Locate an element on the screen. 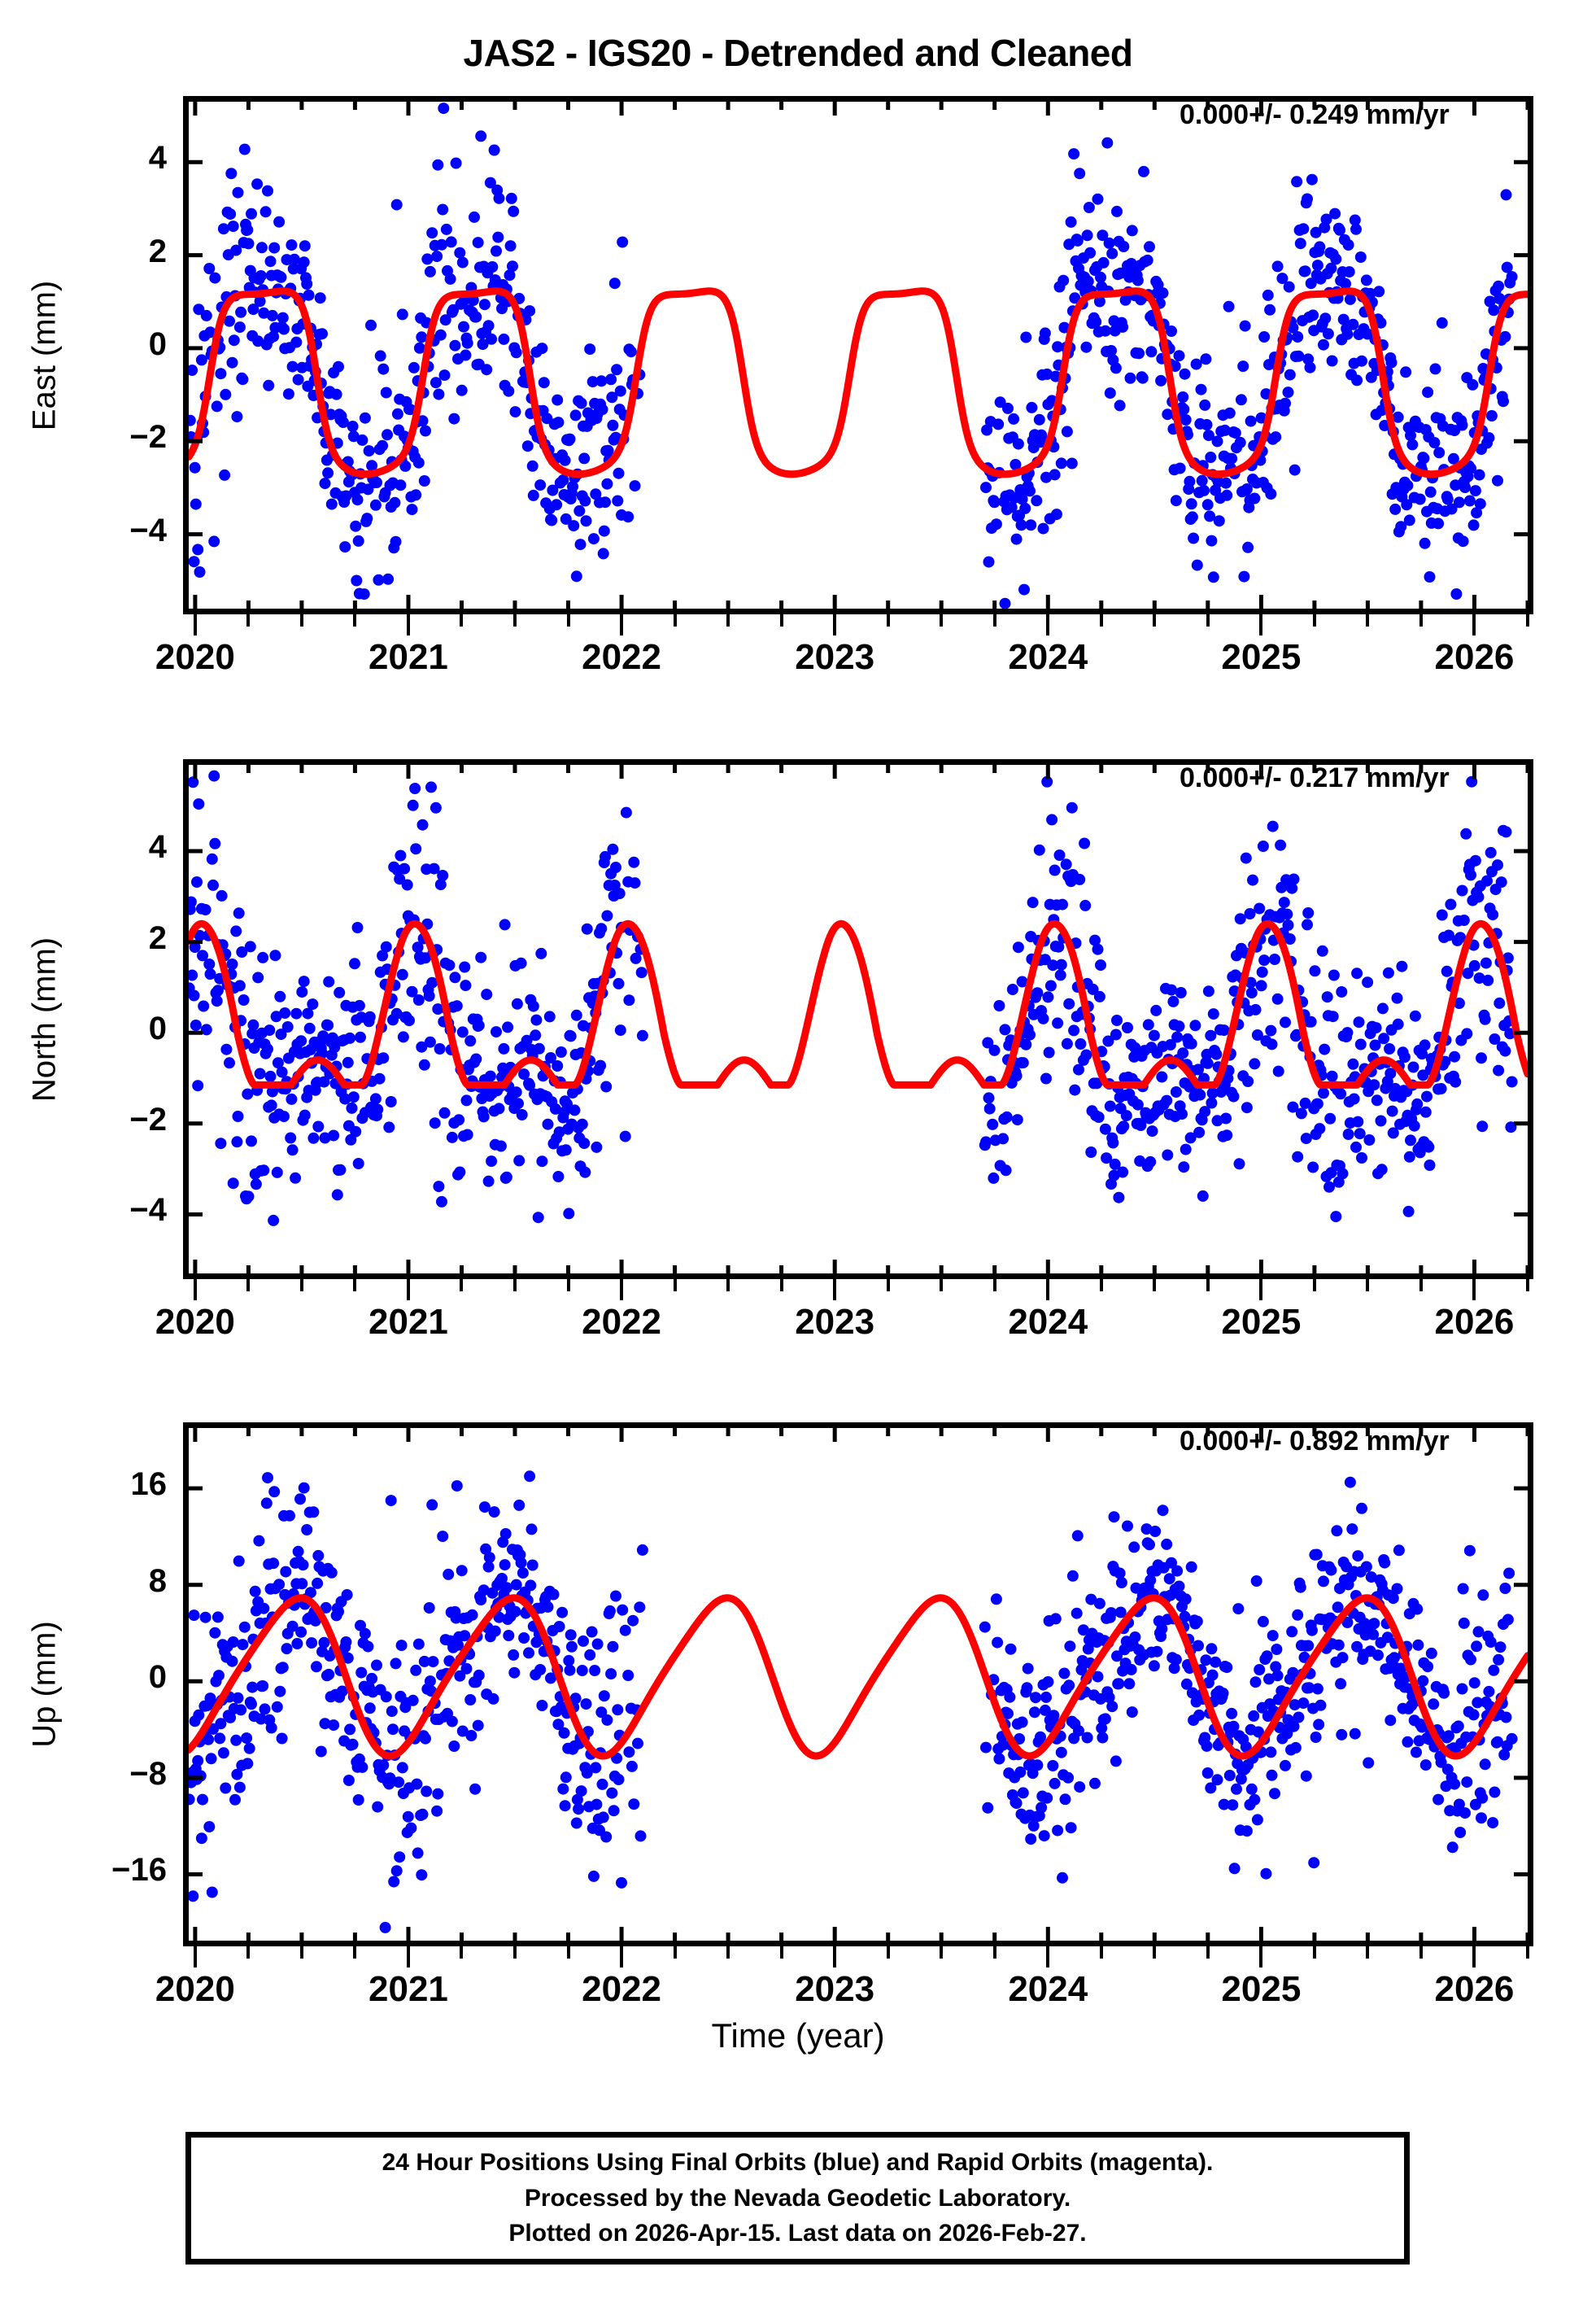 The image size is (1596, 2306). x-tick-label-east-6: 2026 is located at coordinates (1474, 657).